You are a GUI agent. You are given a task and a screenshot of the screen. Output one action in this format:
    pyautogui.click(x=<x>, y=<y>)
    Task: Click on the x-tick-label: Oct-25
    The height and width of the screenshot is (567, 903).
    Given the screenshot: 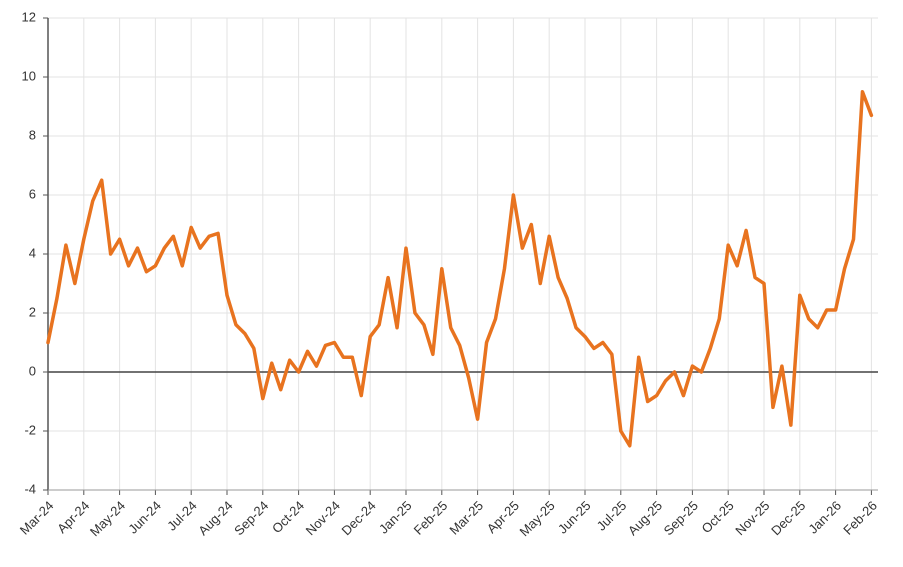 What is the action you would take?
    pyautogui.click(x=718, y=517)
    